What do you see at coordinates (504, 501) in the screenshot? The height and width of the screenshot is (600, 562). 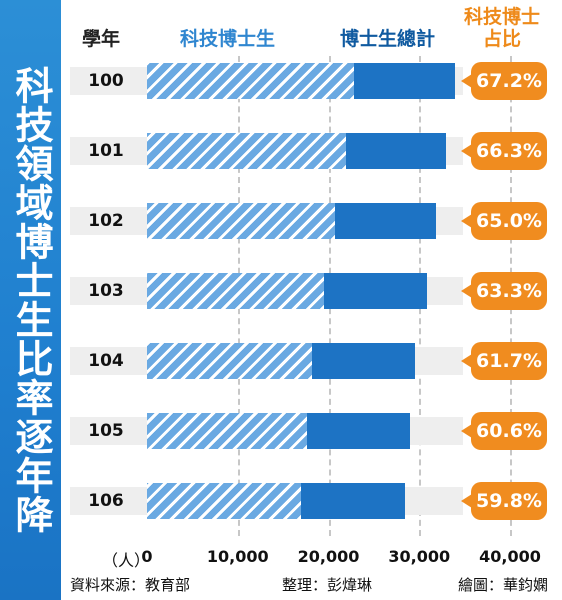 I see `share-badge: 59.8%` at bounding box center [504, 501].